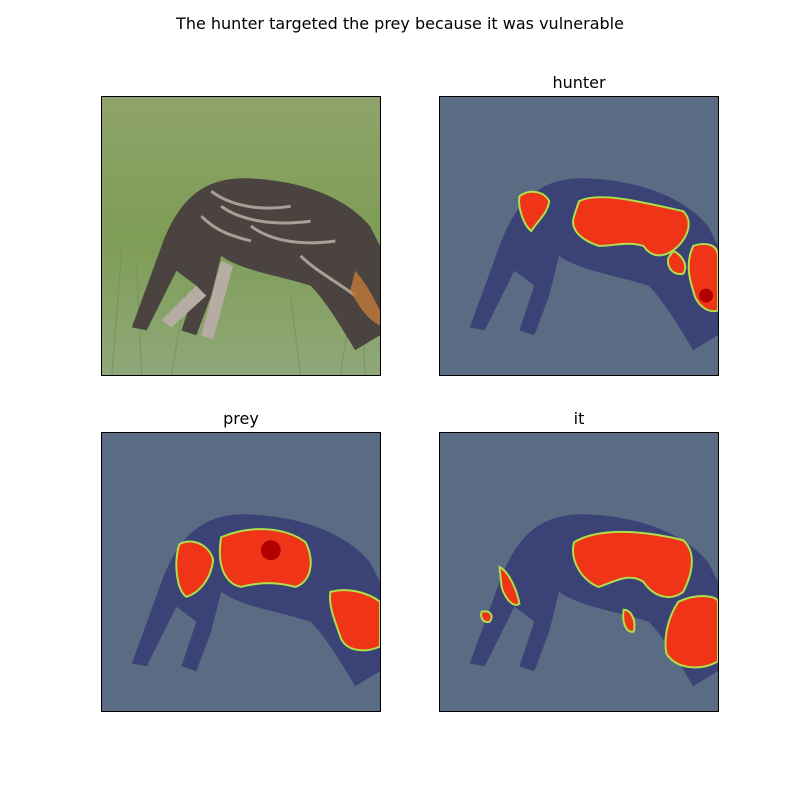 This screenshot has height=800, width=800. What do you see at coordinates (579, 82) in the screenshot?
I see `panel-title-hunter: hunter` at bounding box center [579, 82].